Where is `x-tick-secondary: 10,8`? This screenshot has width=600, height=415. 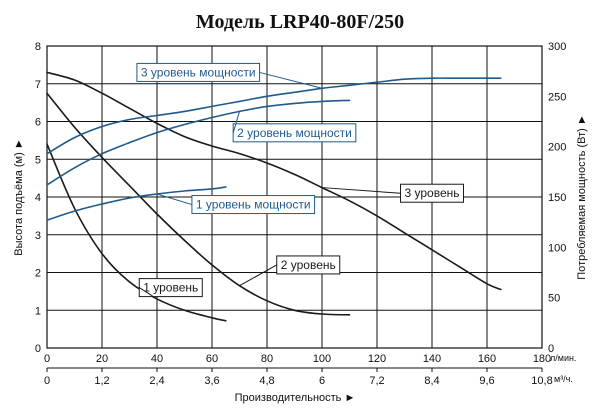
x-tick-secondary: 10,8 is located at coordinates (541, 381).